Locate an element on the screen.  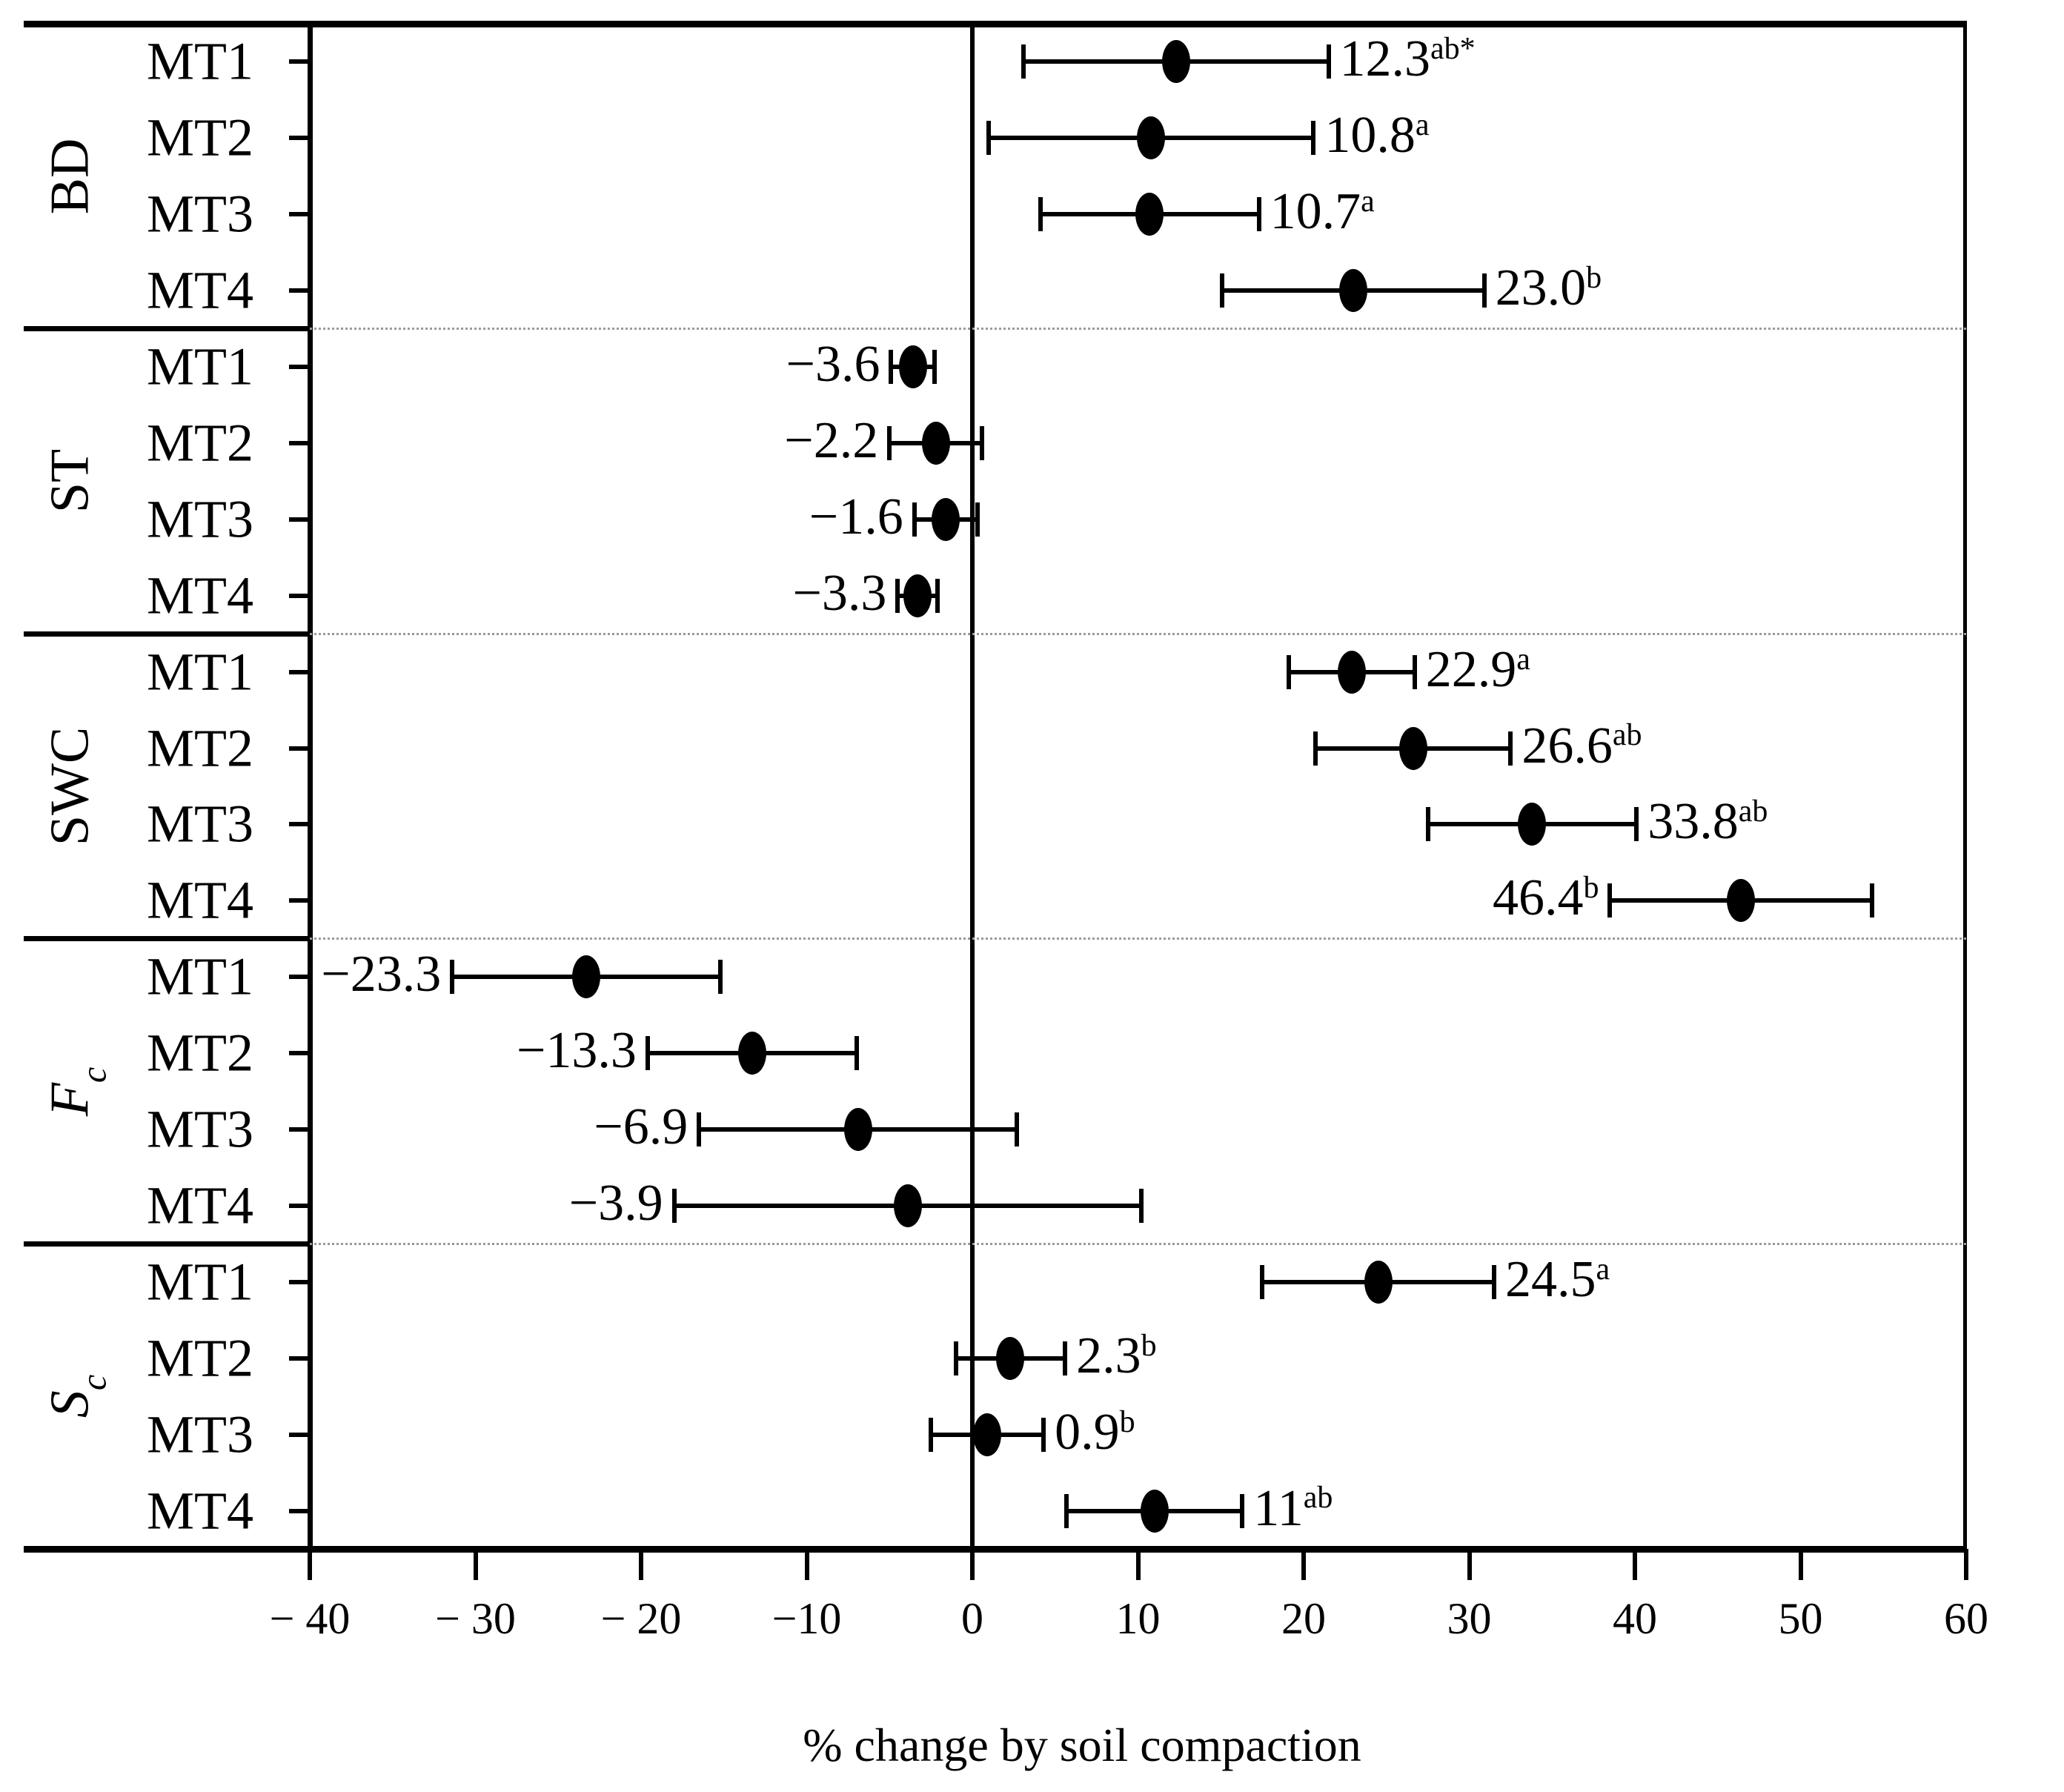
treatment-label: MT3 is located at coordinates (200, 1129).